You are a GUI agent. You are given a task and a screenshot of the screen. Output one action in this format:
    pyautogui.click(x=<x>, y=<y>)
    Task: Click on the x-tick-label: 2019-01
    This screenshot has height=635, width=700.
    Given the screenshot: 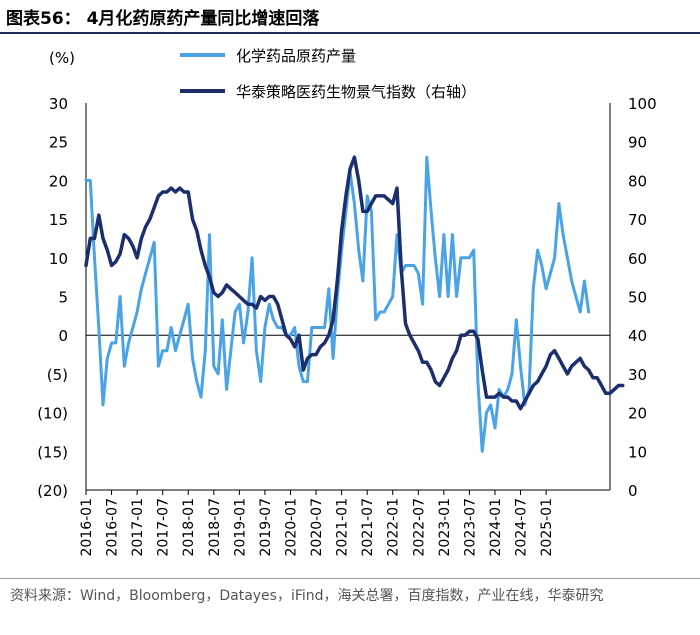 What is the action you would take?
    pyautogui.click(x=240, y=527)
    